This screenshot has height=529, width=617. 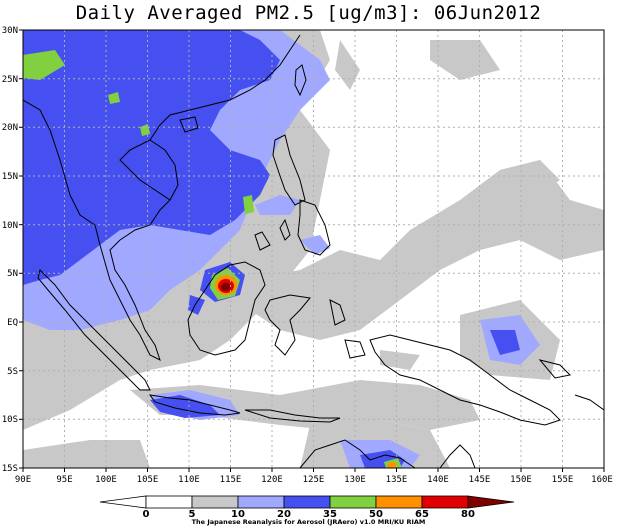 What do you see at coordinates (480, 480) in the screenshot?
I see `x-tick-label: 145E` at bounding box center [480, 480].